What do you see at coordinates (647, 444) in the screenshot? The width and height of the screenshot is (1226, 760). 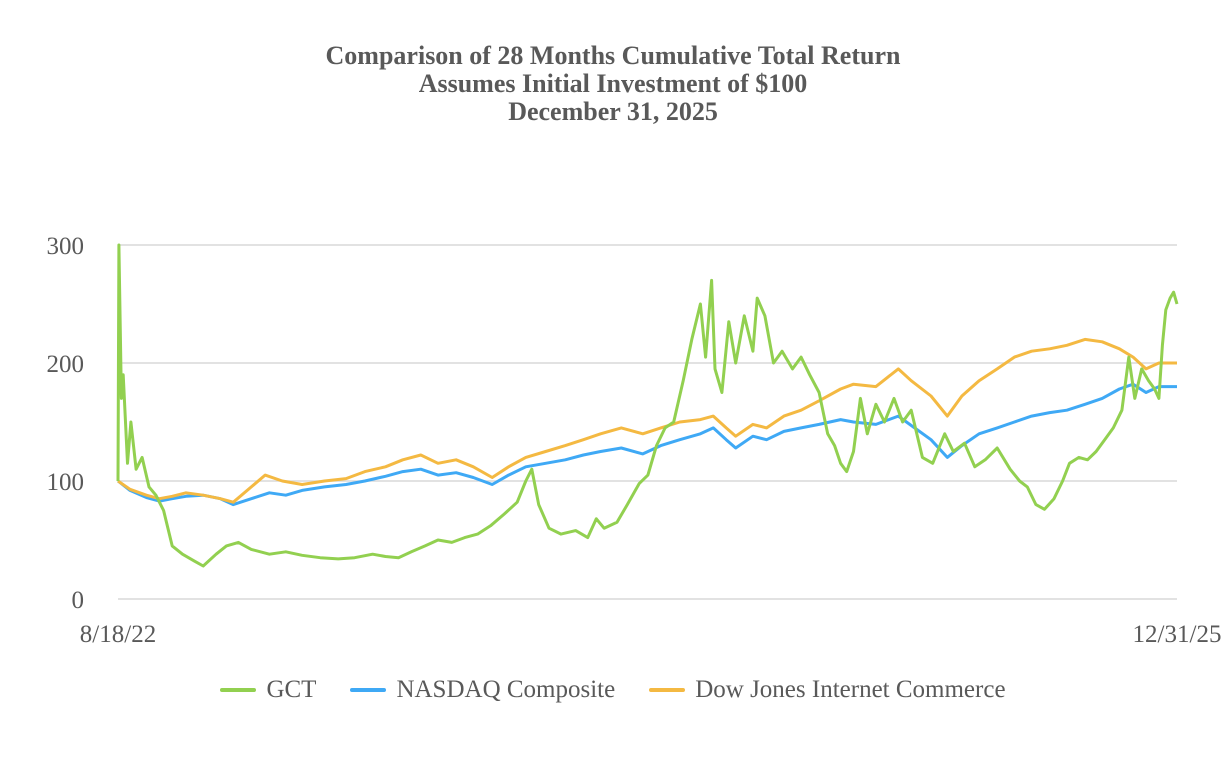 I see `series-line-nasdaq` at bounding box center [647, 444].